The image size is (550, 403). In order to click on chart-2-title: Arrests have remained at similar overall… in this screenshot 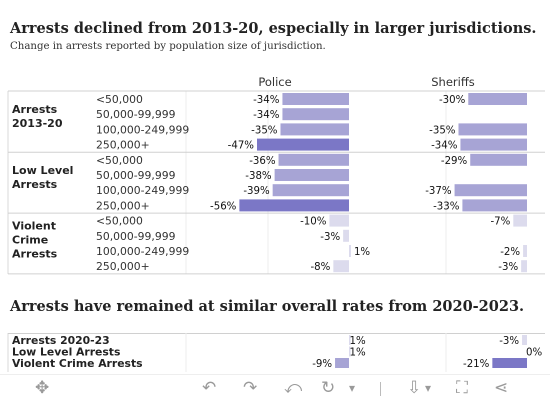, I will do `click(267, 306)`.